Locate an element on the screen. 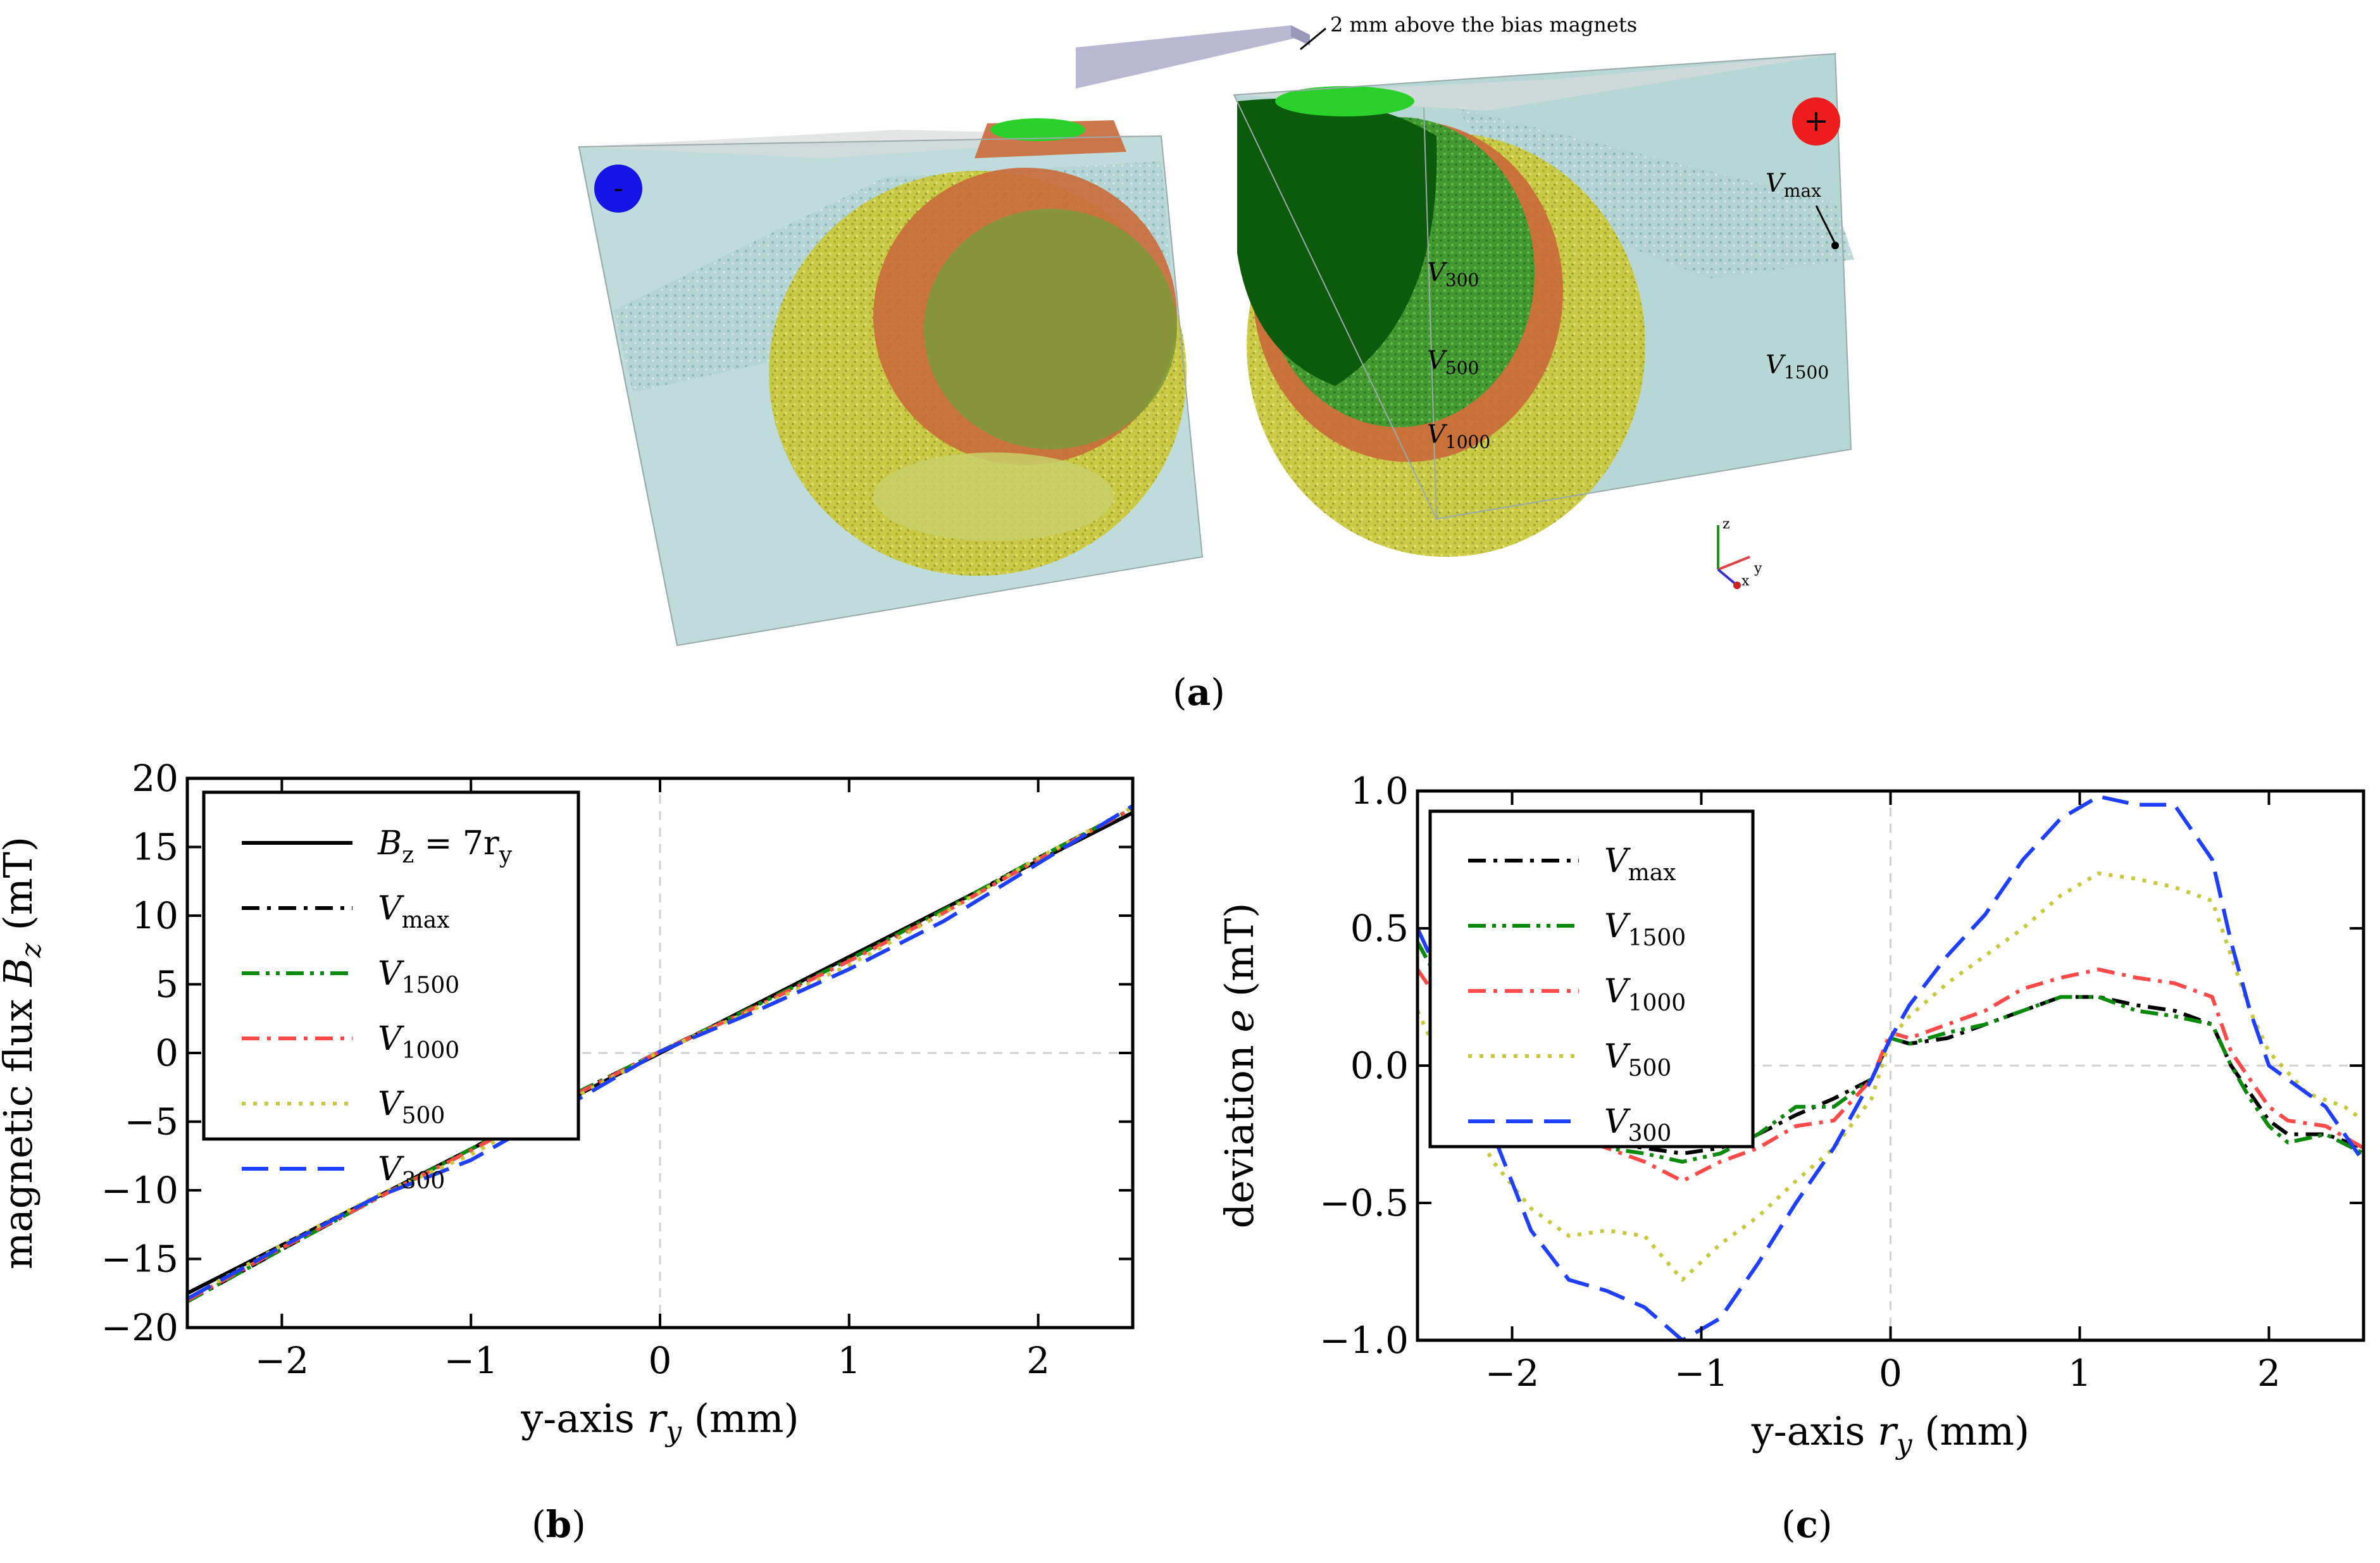 This screenshot has height=1563, width=2380. right-magnet-block is located at coordinates (1543, 305).